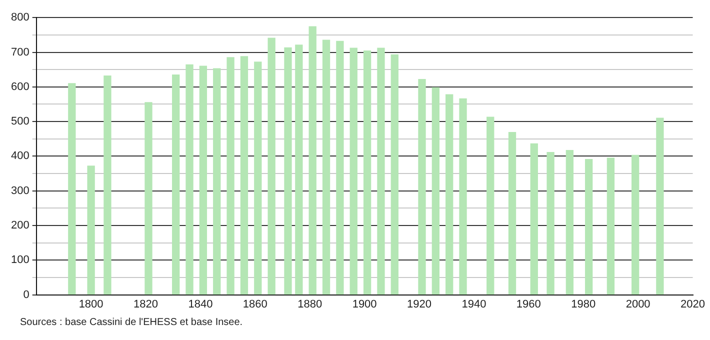 The height and width of the screenshot is (340, 710). Describe the element at coordinates (132, 322) in the screenshot. I see `source-note: Sources : base Cassini de l'EHESS et base Insee.` at that location.